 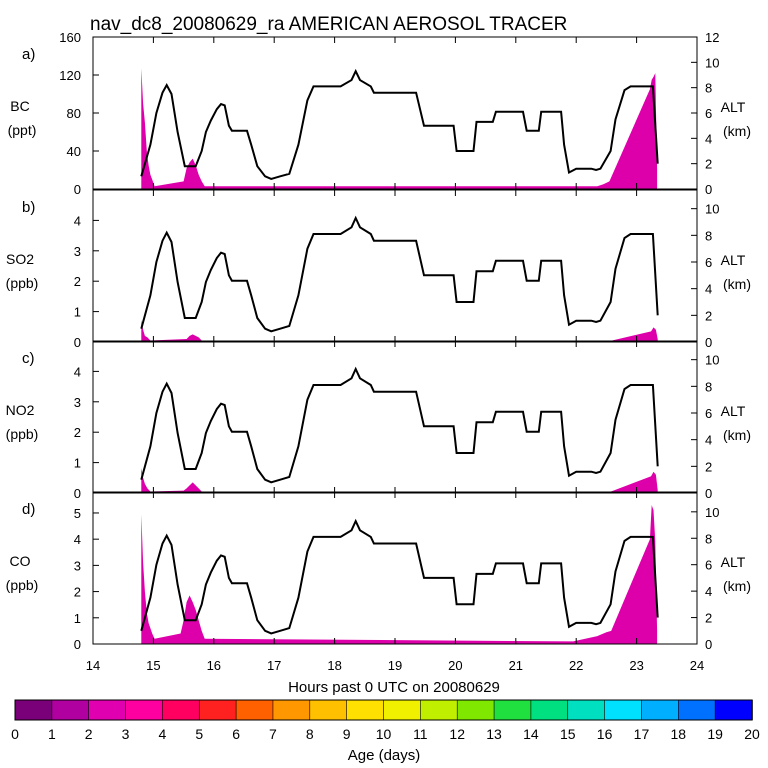 What do you see at coordinates (737, 131) in the screenshot?
I see `alt-unit-label: (km)` at bounding box center [737, 131].